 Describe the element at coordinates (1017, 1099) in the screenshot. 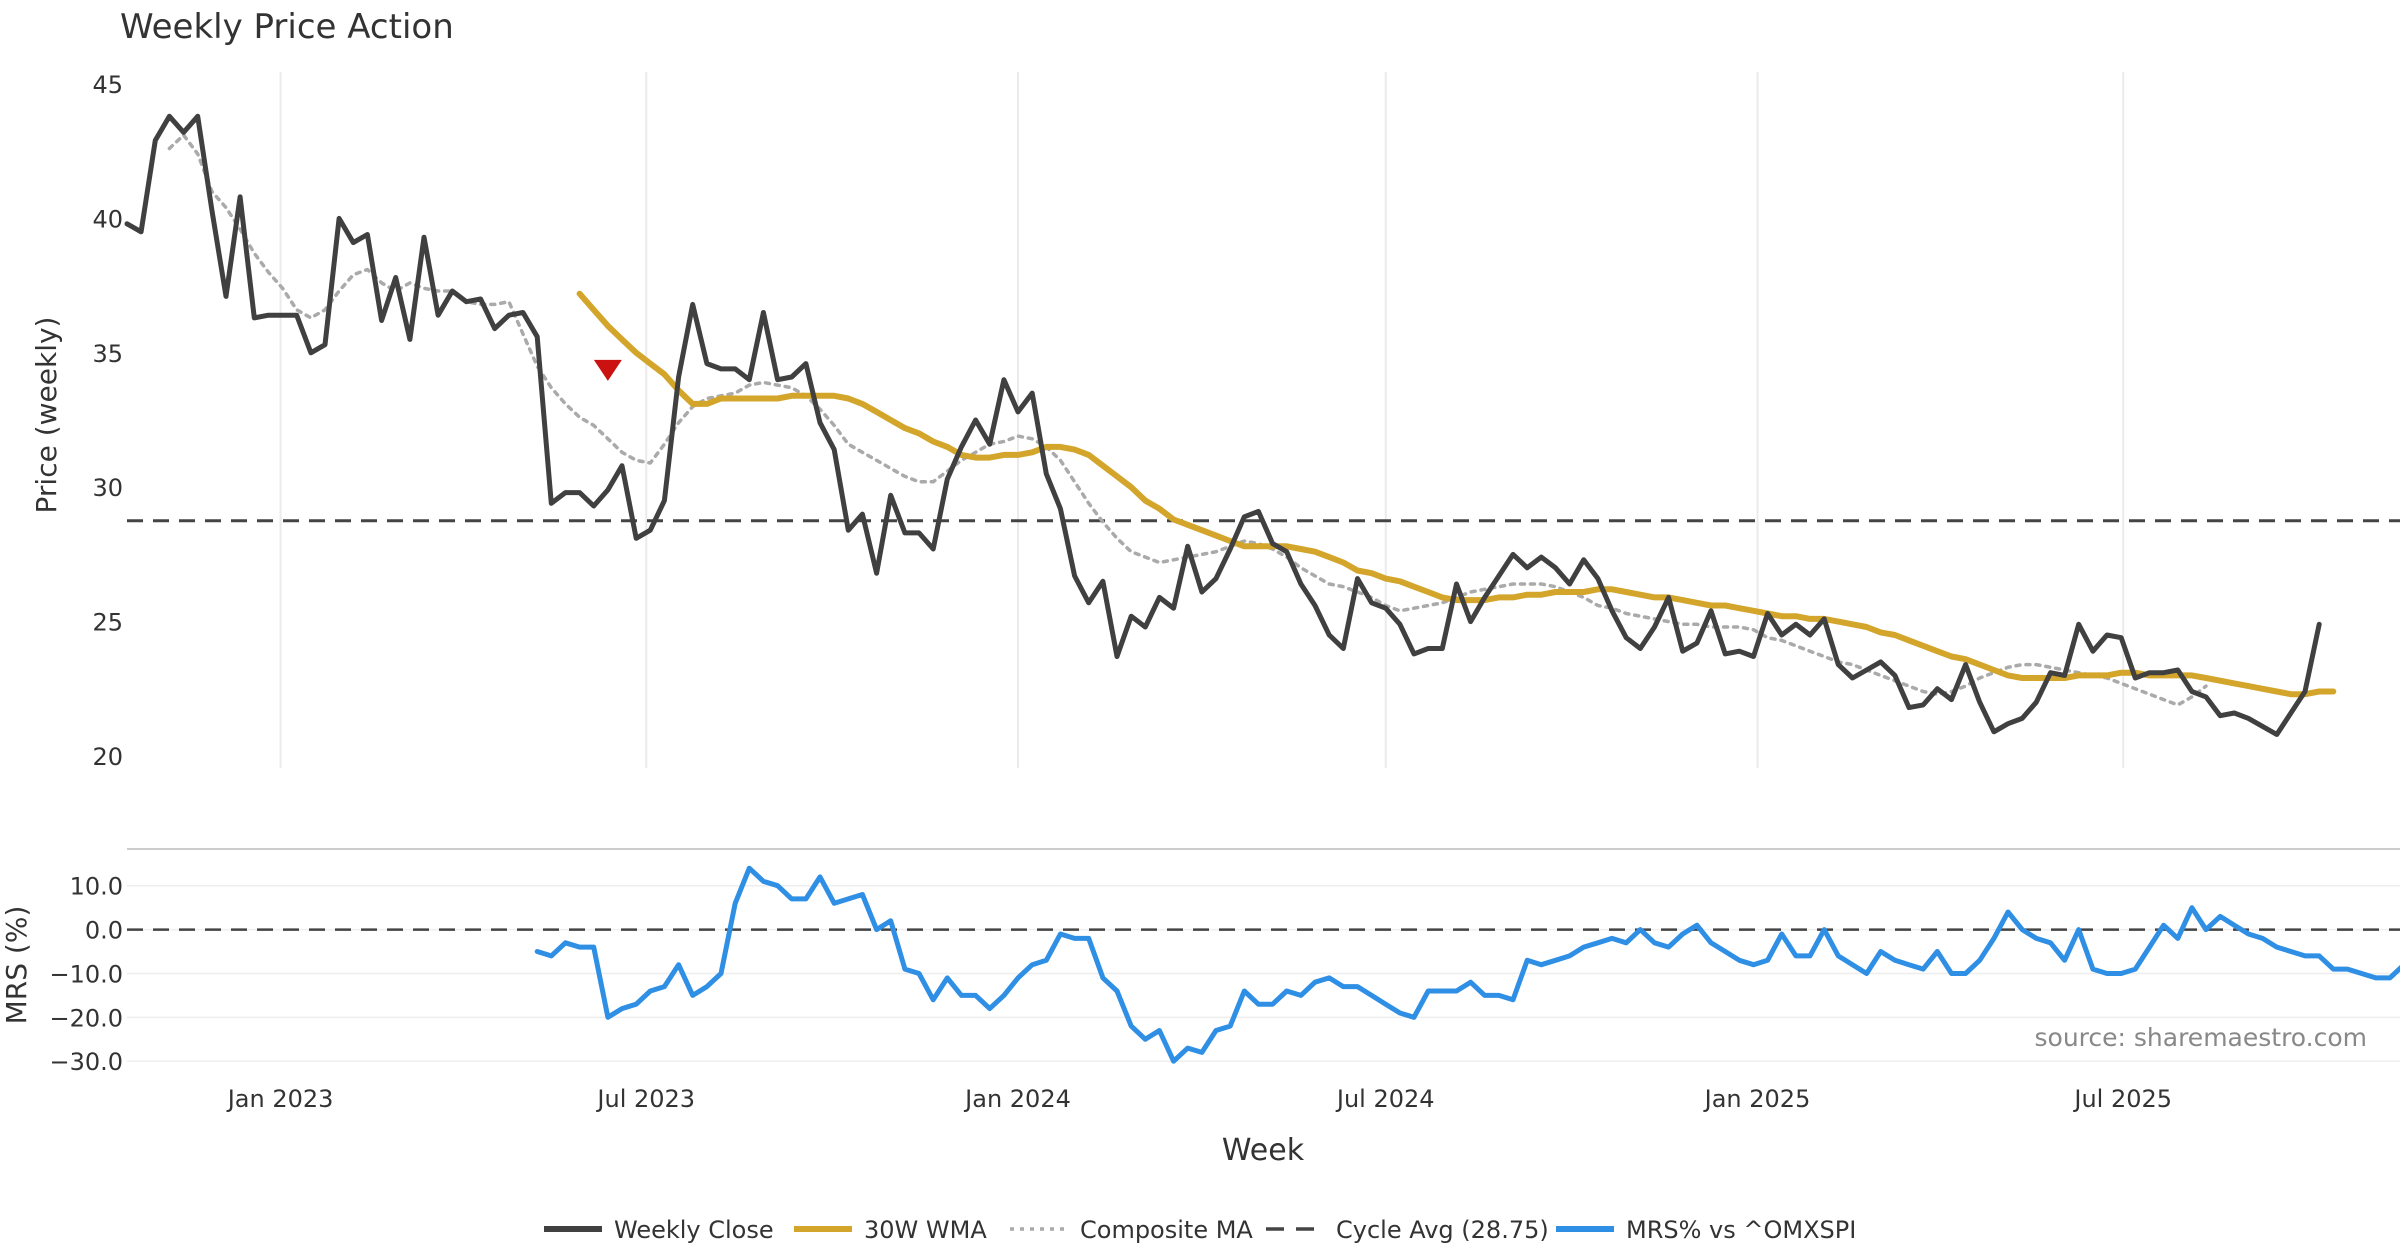

I see `x-tick-label: Jan 2024` at that location.